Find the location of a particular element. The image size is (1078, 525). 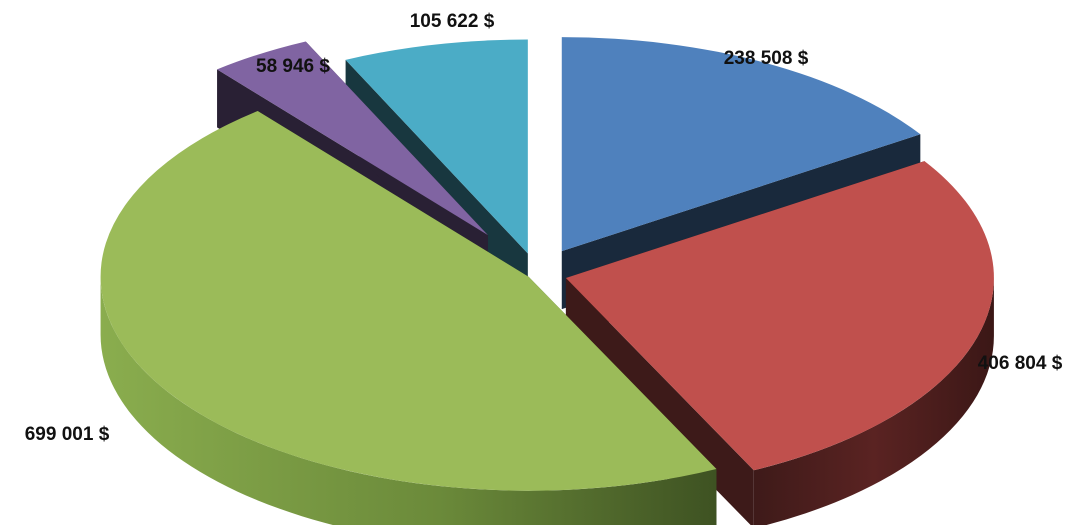

data-label-4: 58 946 $ is located at coordinates (293, 66).